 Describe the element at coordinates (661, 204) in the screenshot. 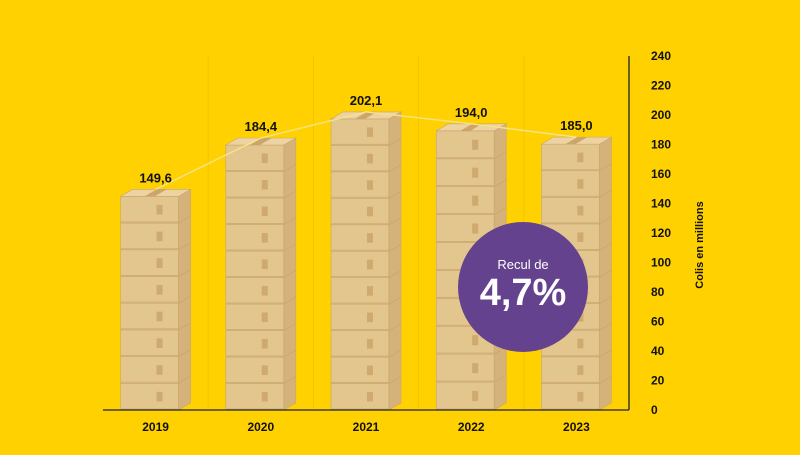

I see `y-tick-label: 140` at that location.